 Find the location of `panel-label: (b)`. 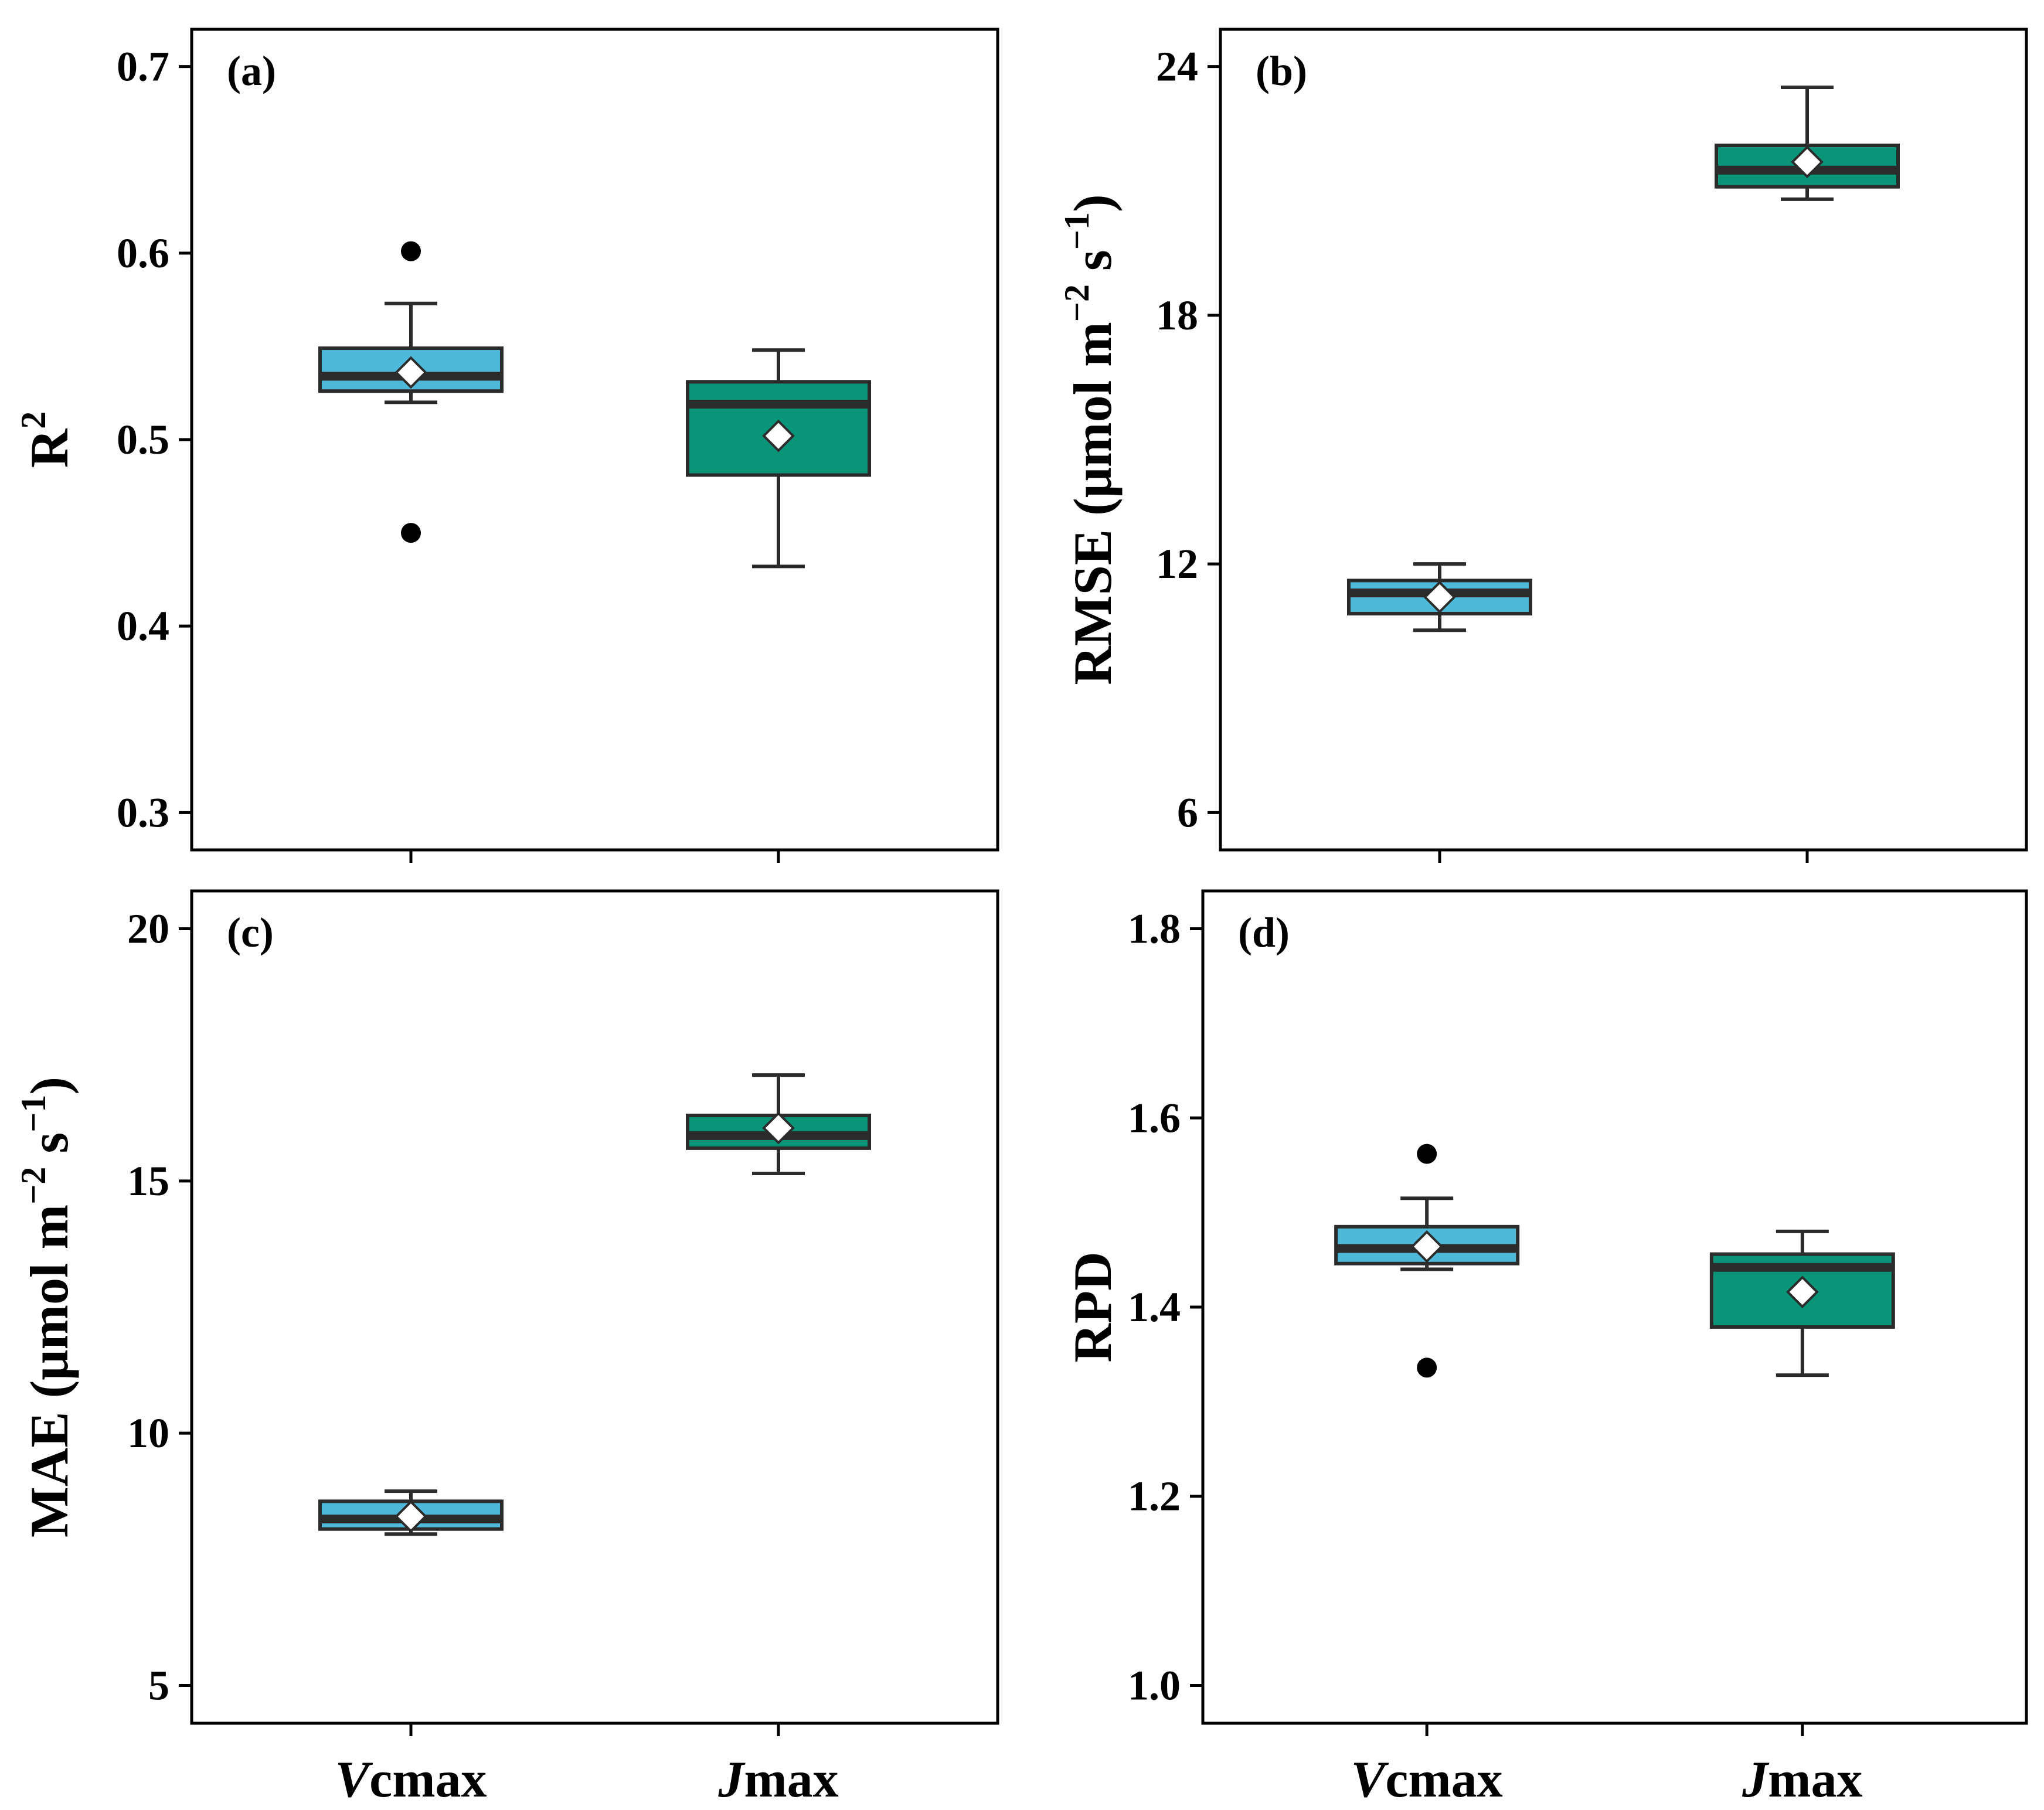

panel-label: (b) is located at coordinates (1281, 70).